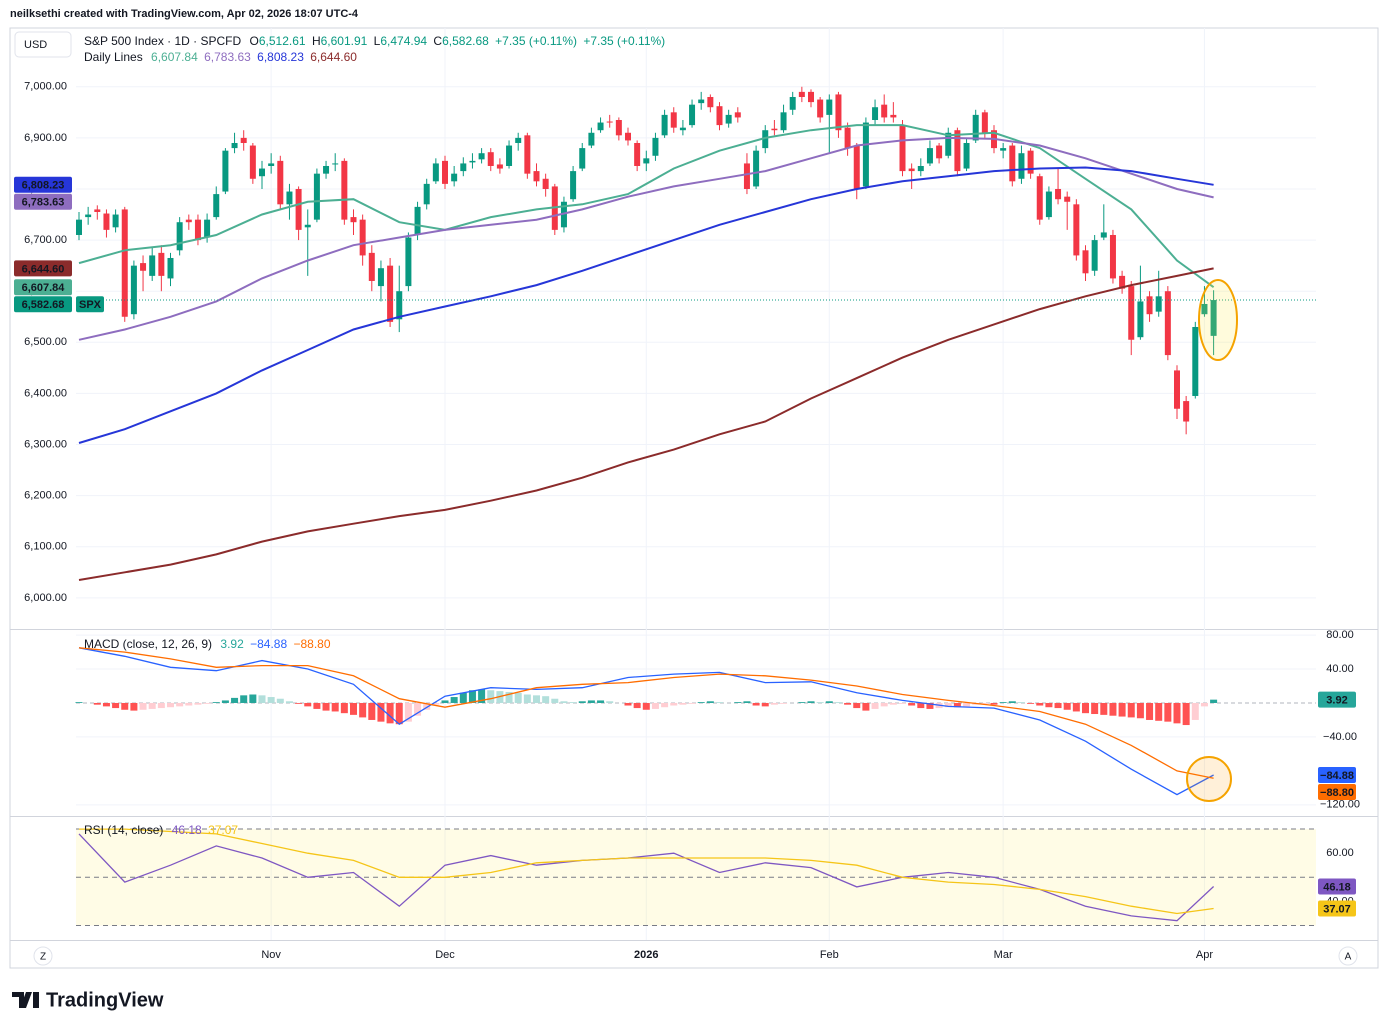 The height and width of the screenshot is (1030, 1388). I want to click on time-label: 2026, so click(646, 955).